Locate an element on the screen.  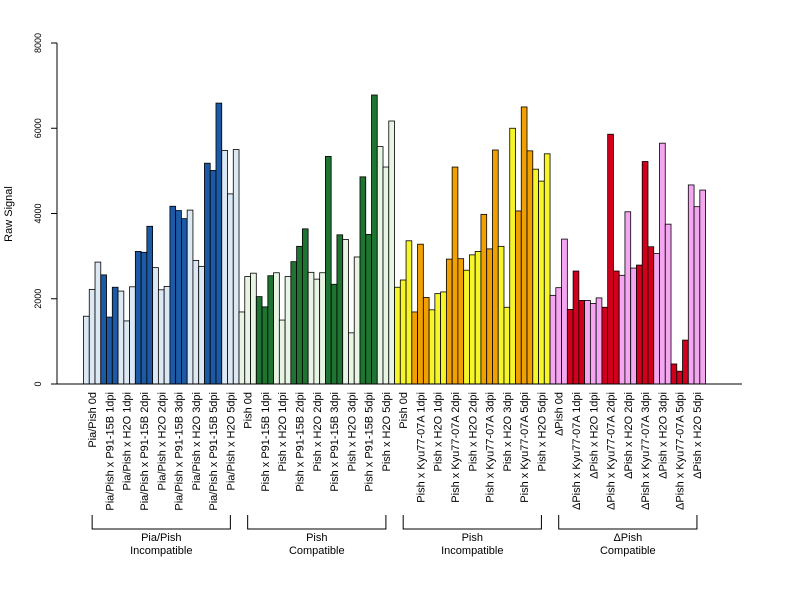
x-tick-label: Pia/Pish x P91-15B 5dpi is located at coordinates (214, 451).